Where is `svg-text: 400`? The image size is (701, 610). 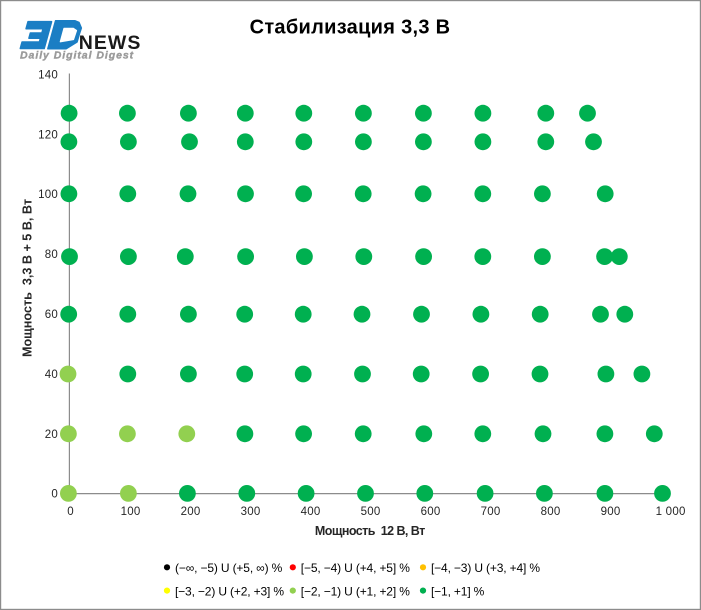 svg-text: 400 is located at coordinates (311, 512).